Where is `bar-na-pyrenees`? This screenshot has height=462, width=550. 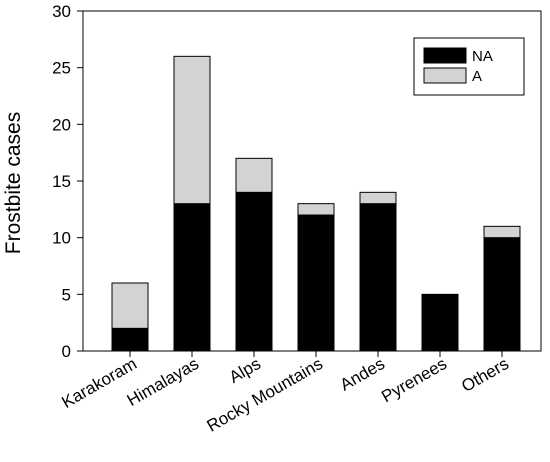
bar-na-pyrenees is located at coordinates (440, 322).